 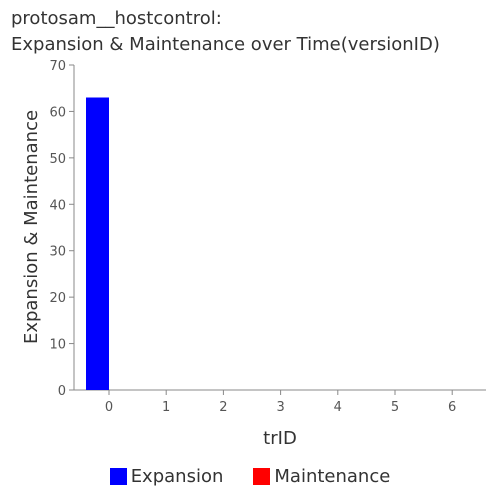 I want to click on x-tick-label-3: 3, so click(x=280, y=407).